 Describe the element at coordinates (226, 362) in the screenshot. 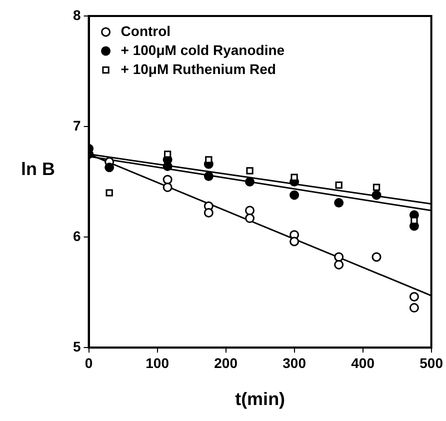

I see `x-tick-label: 200` at that location.